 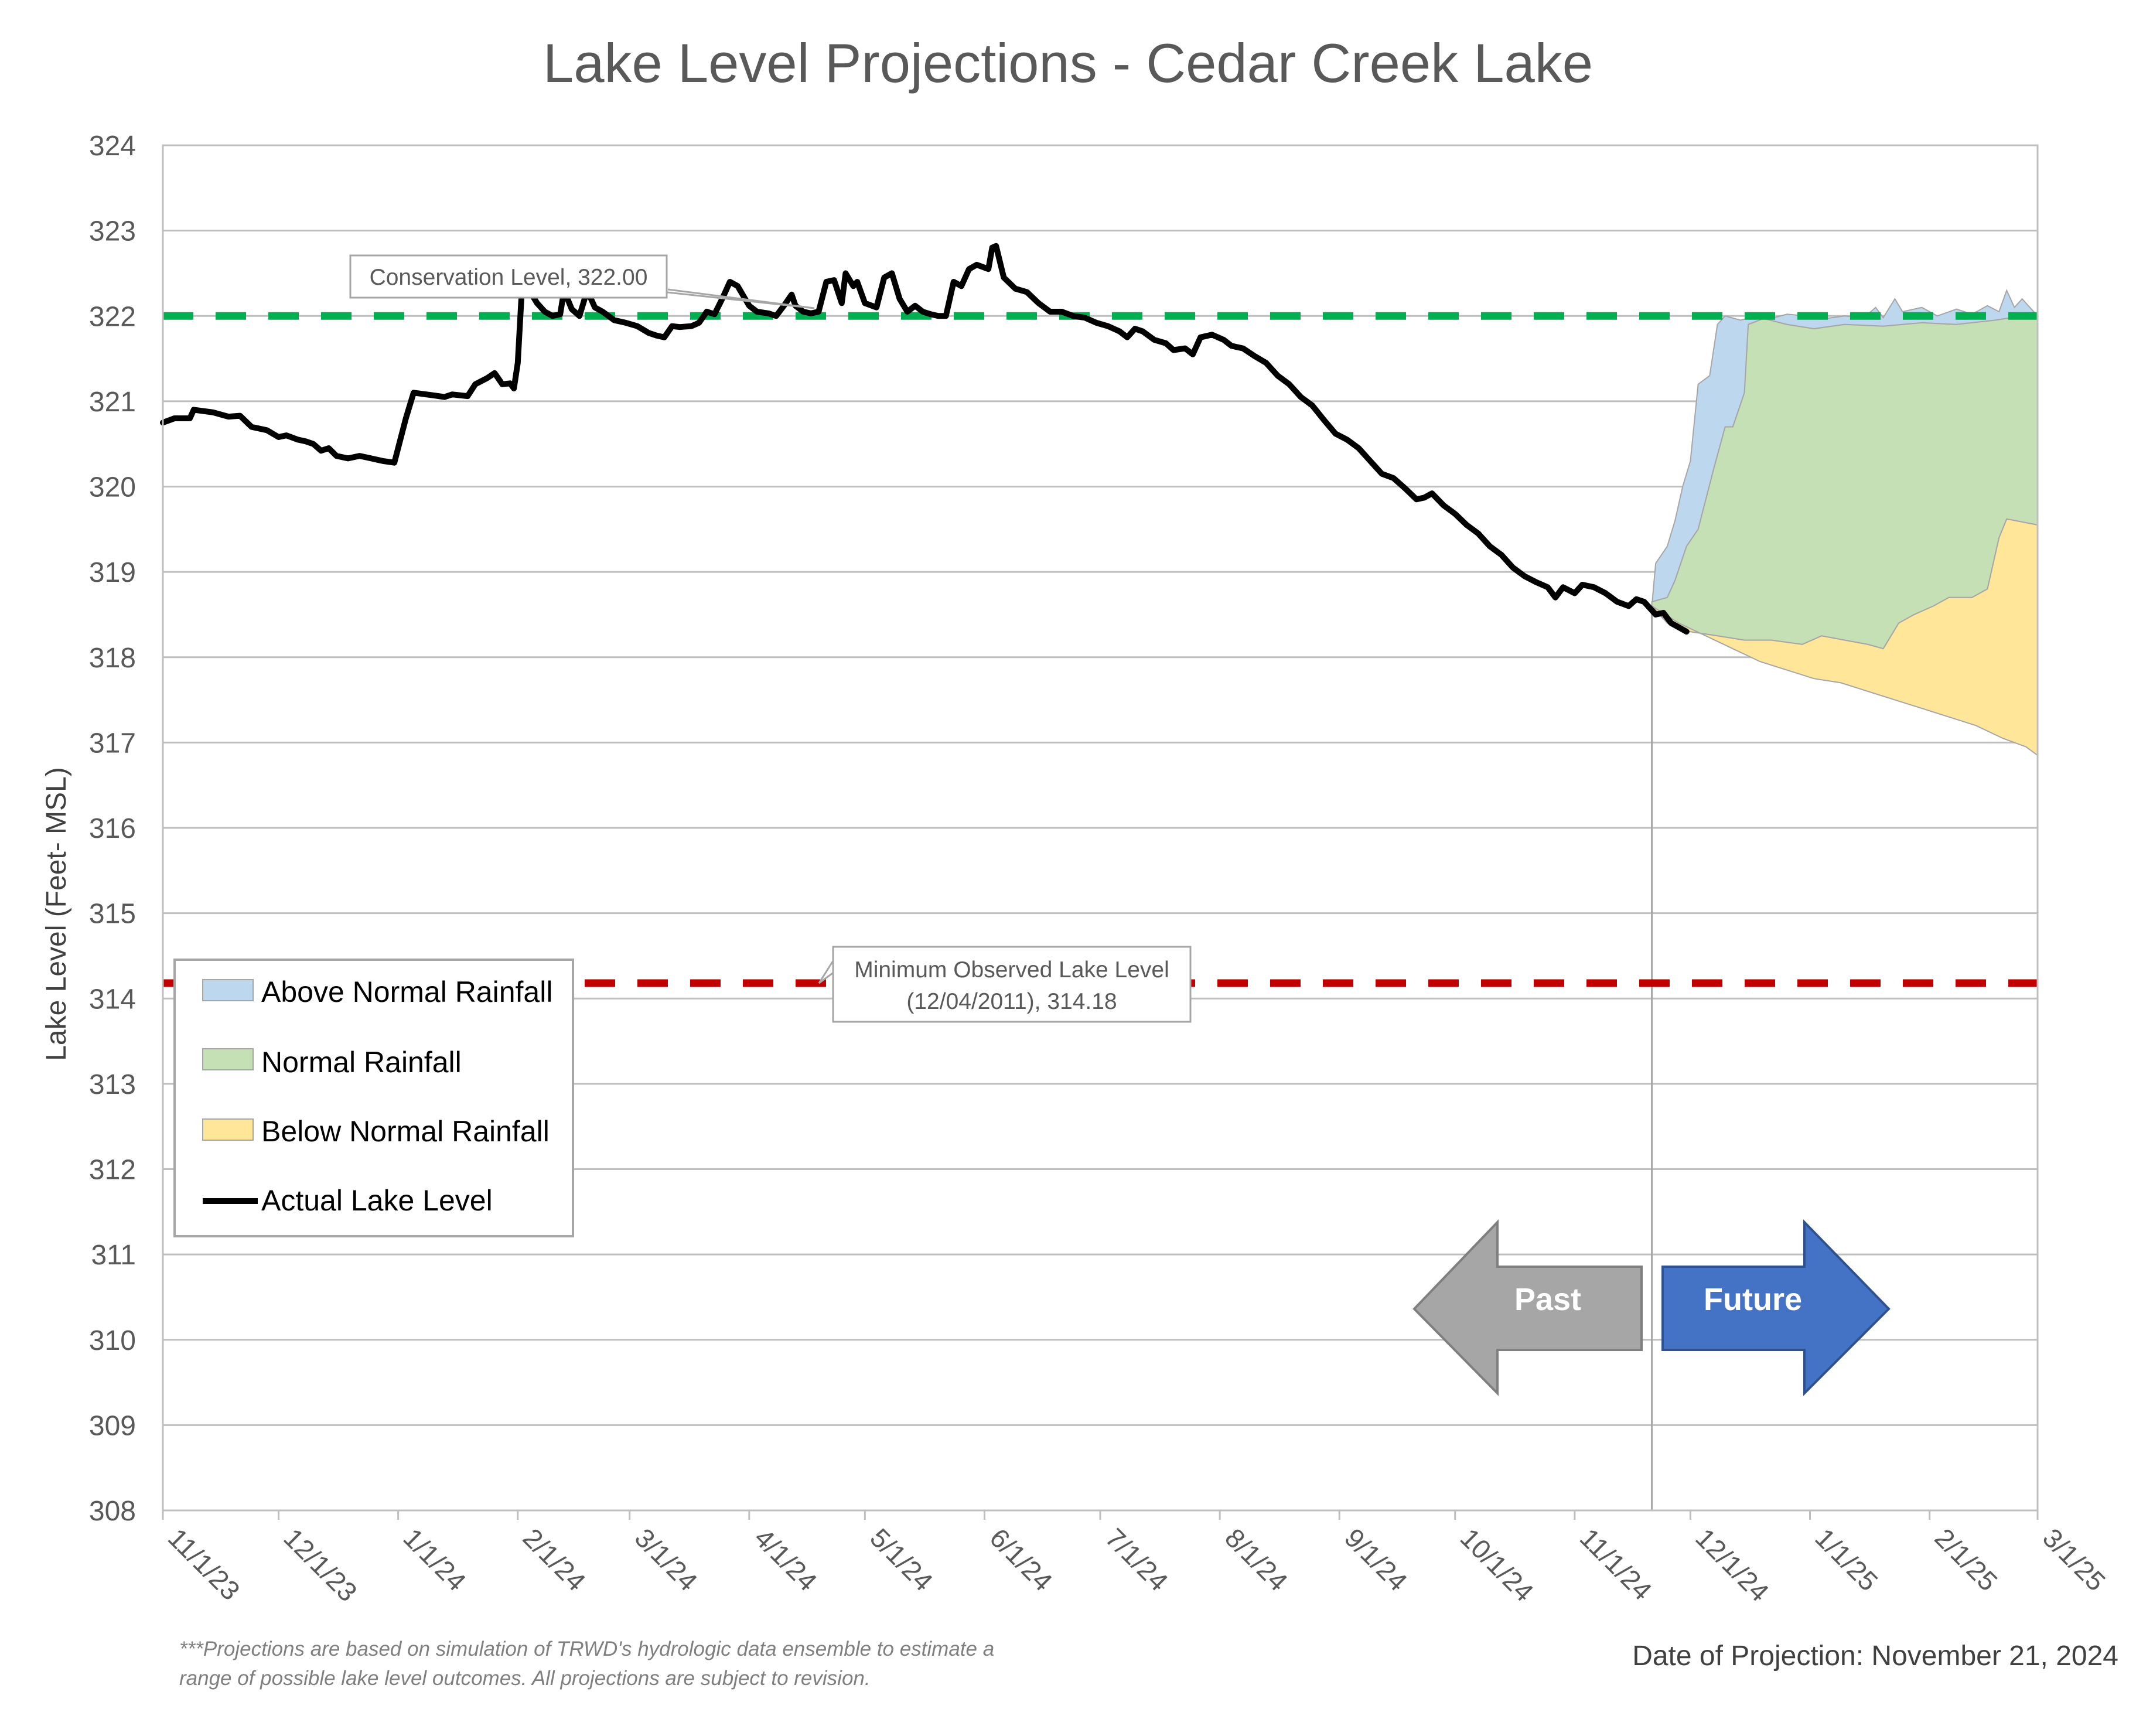 I want to click on past-arrow: Past, so click(x=1527, y=1307).